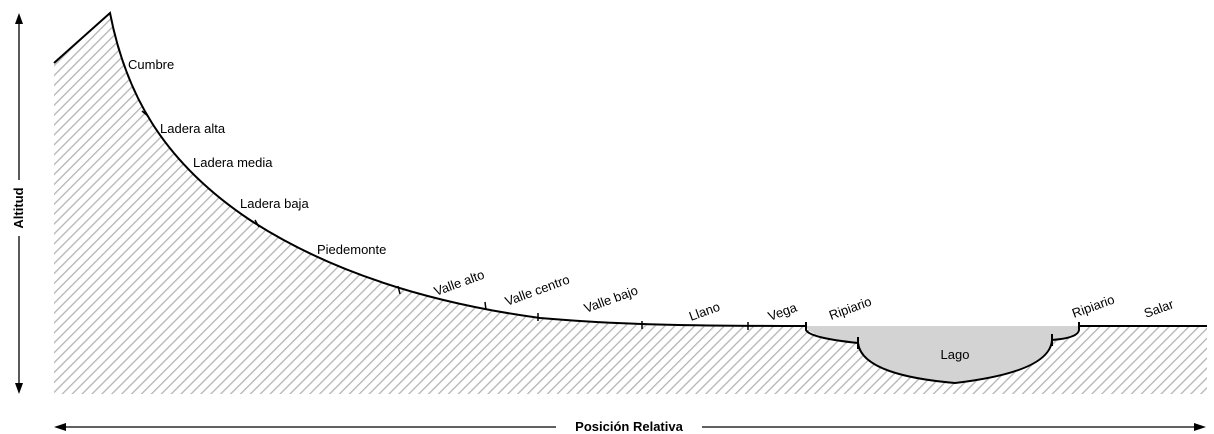  Describe the element at coordinates (850, 308) in the screenshot. I see `zone-label-ripiario-left: Ripiario` at that location.